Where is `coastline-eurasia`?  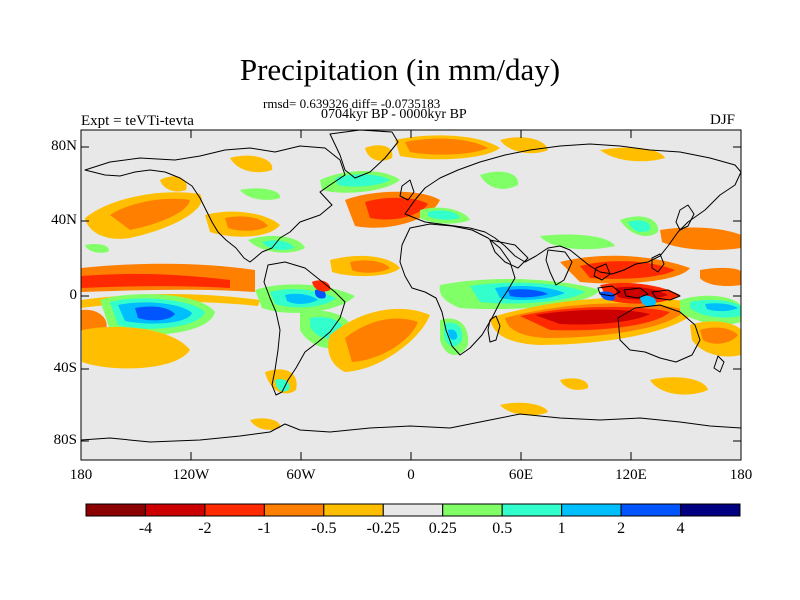
coastline-eurasia is located at coordinates (573, 209).